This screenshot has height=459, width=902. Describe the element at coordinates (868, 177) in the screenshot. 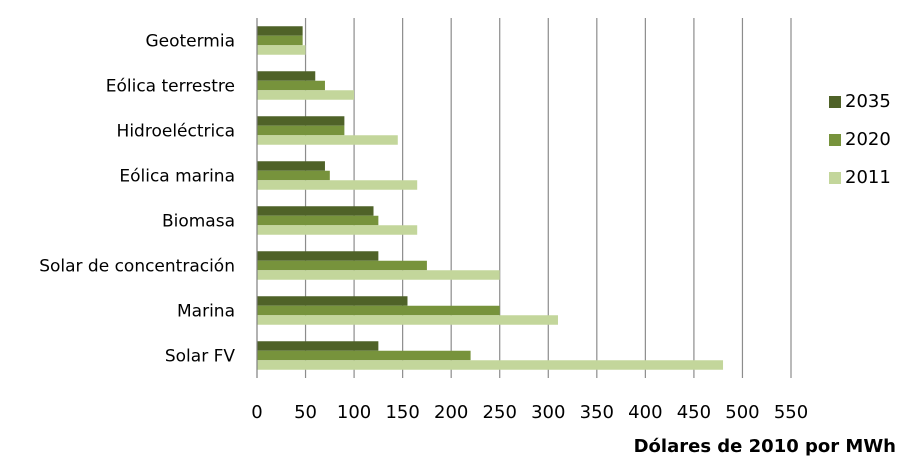

I see `legend-label: 2011` at that location.